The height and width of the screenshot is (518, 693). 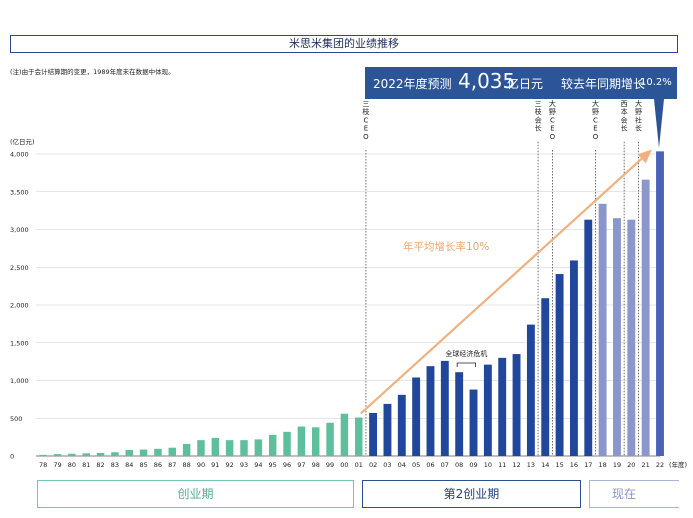 What do you see at coordinates (301, 465) in the screenshot?
I see `x-tick-label: 97` at bounding box center [301, 465].